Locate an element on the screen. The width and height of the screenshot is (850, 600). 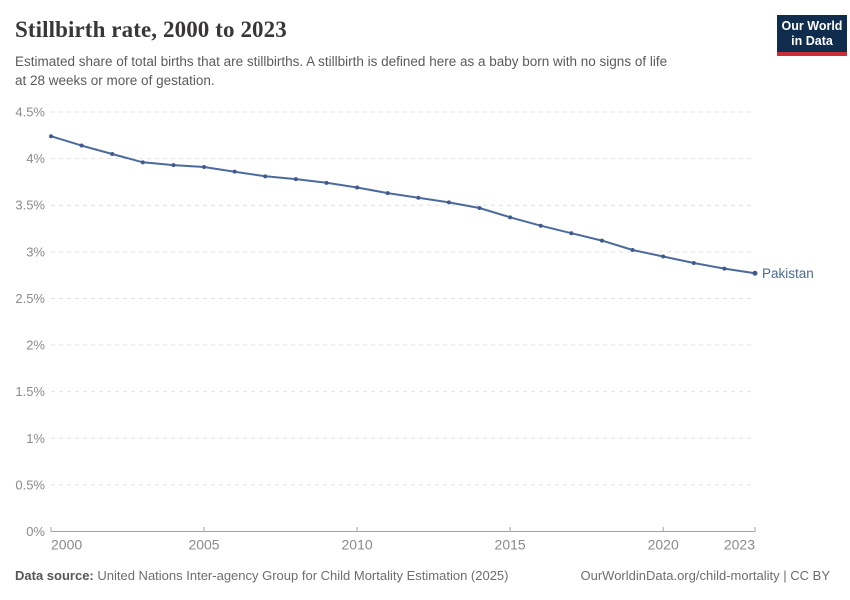
owid-logo-line1: Our World is located at coordinates (812, 26).